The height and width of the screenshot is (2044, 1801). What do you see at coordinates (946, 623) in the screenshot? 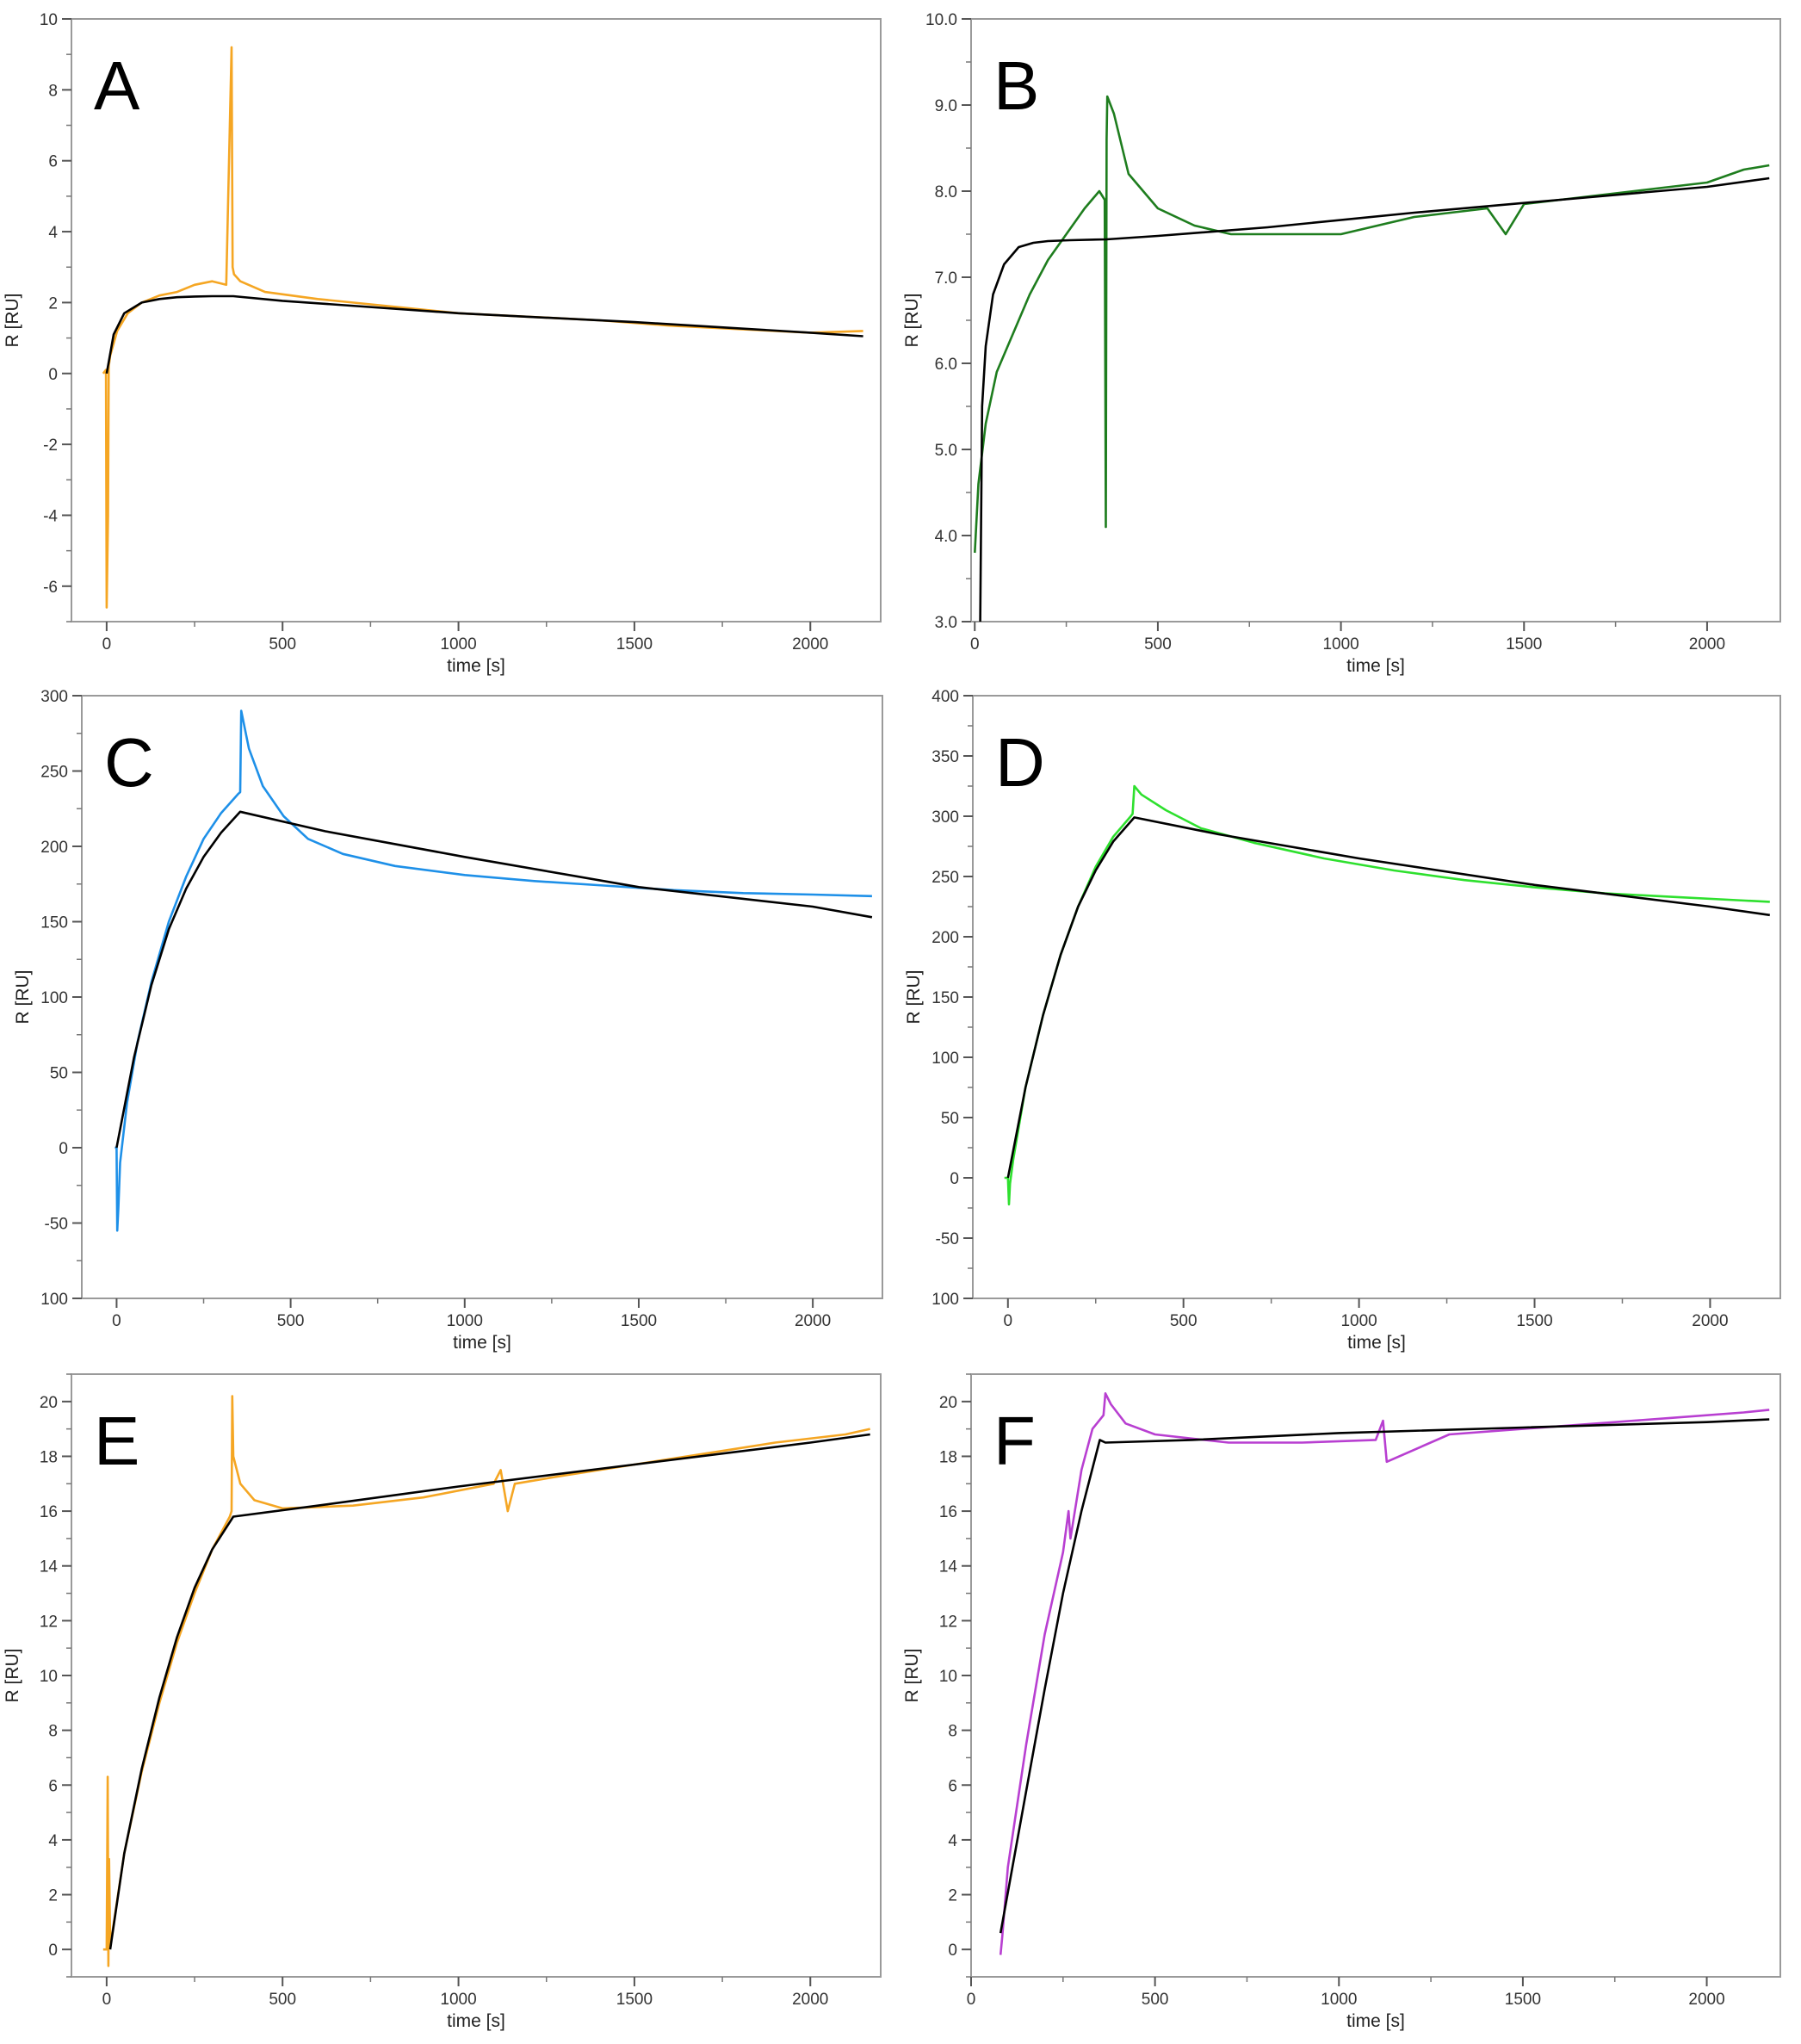
I see `y-tick-label: 3.0` at bounding box center [946, 623].